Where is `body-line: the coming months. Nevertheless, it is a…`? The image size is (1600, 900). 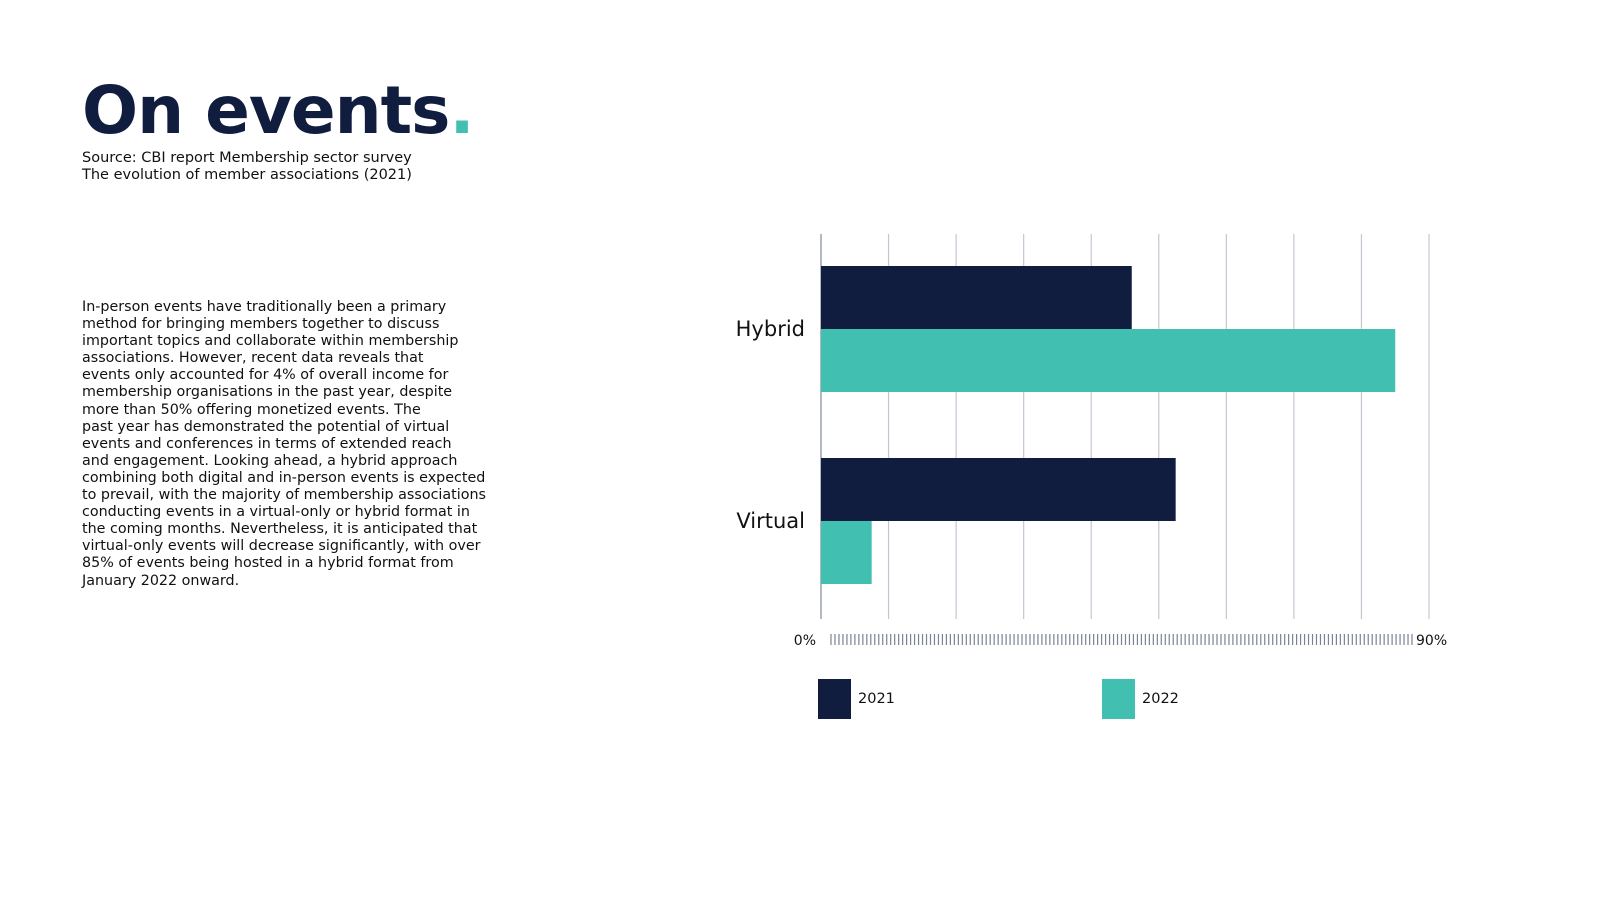
body-line: the coming months. Nevertheless, it is a… is located at coordinates (280, 529).